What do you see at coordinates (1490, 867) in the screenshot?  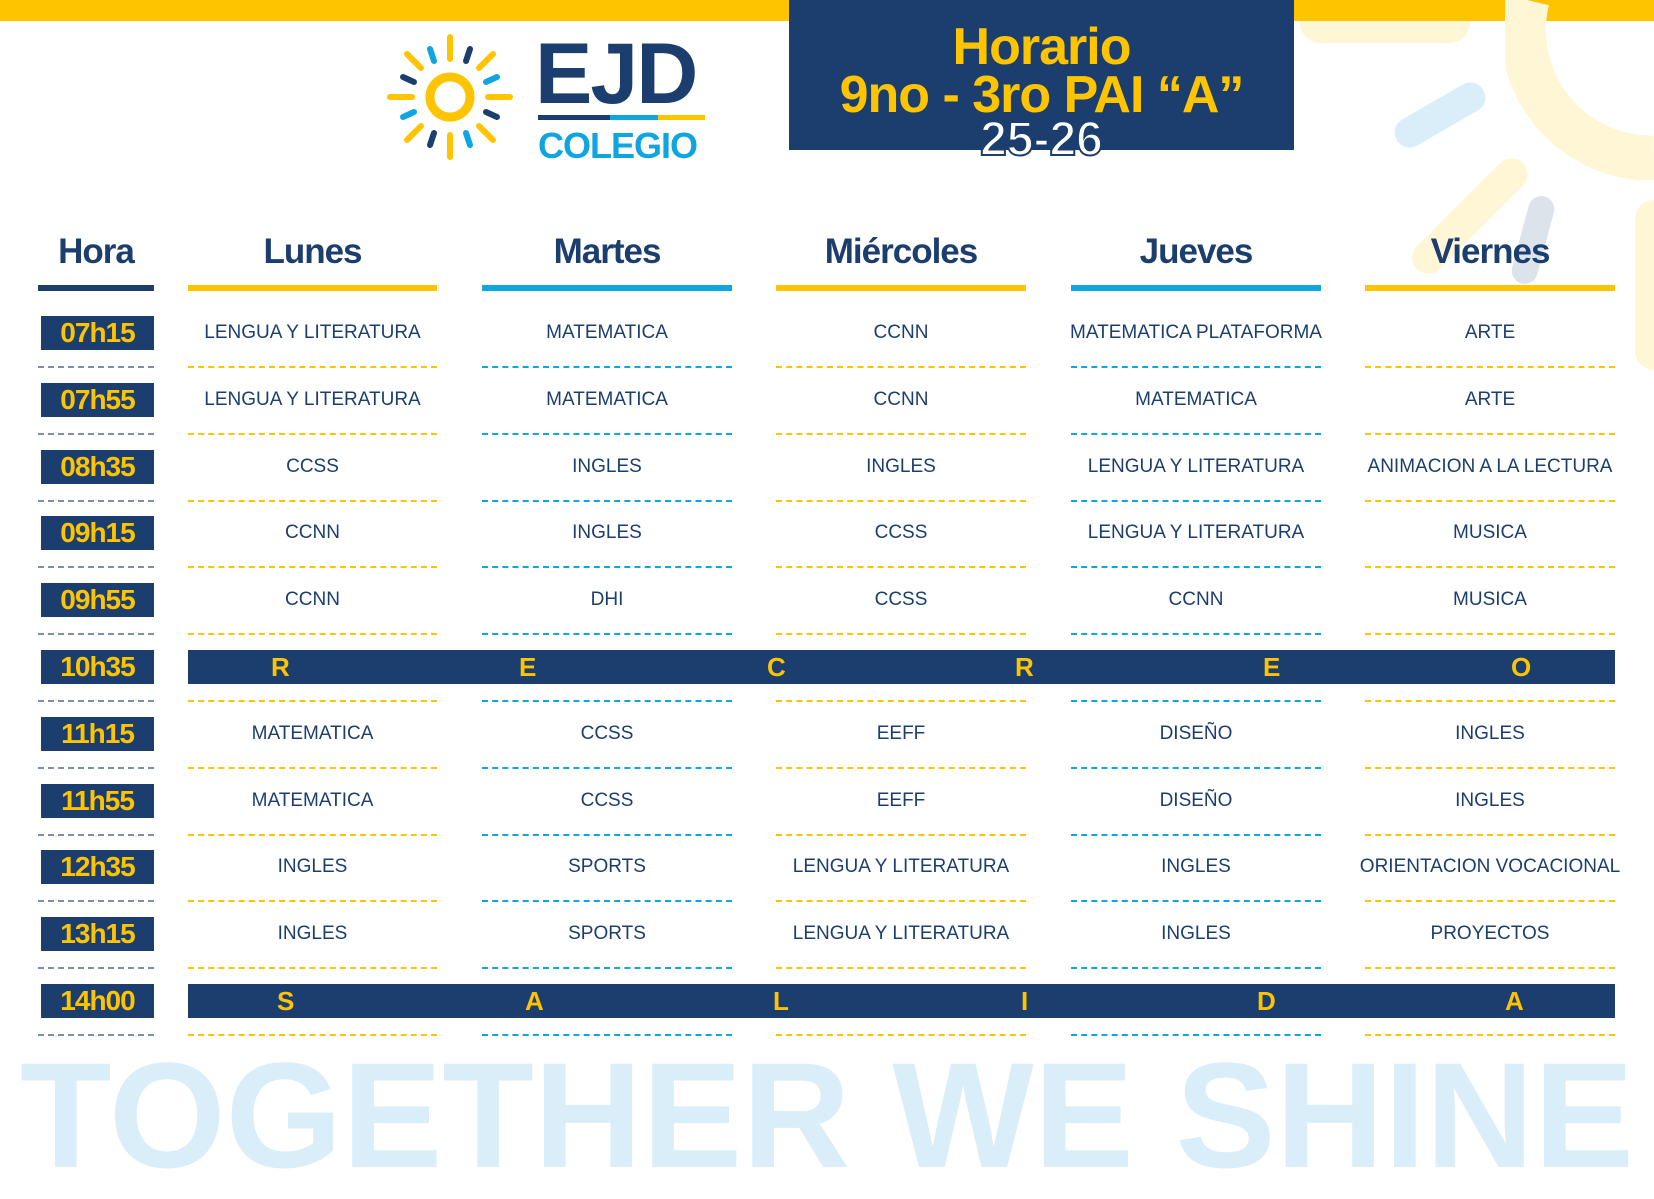 I see `class-cell: ORIENTACION VOCACIONAL` at bounding box center [1490, 867].